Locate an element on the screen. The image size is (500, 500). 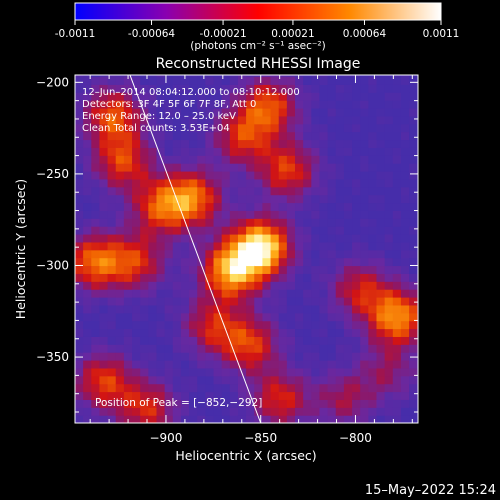
y-tick-label: −250 is located at coordinates (52, 174).